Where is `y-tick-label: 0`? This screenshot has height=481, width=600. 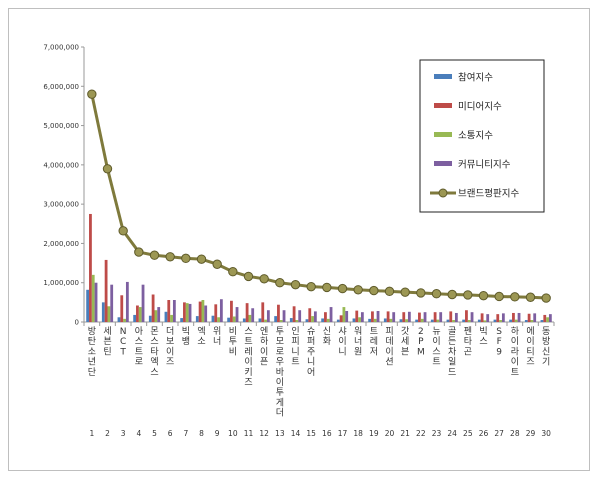 y-tick-label: 0 is located at coordinates (77, 323).